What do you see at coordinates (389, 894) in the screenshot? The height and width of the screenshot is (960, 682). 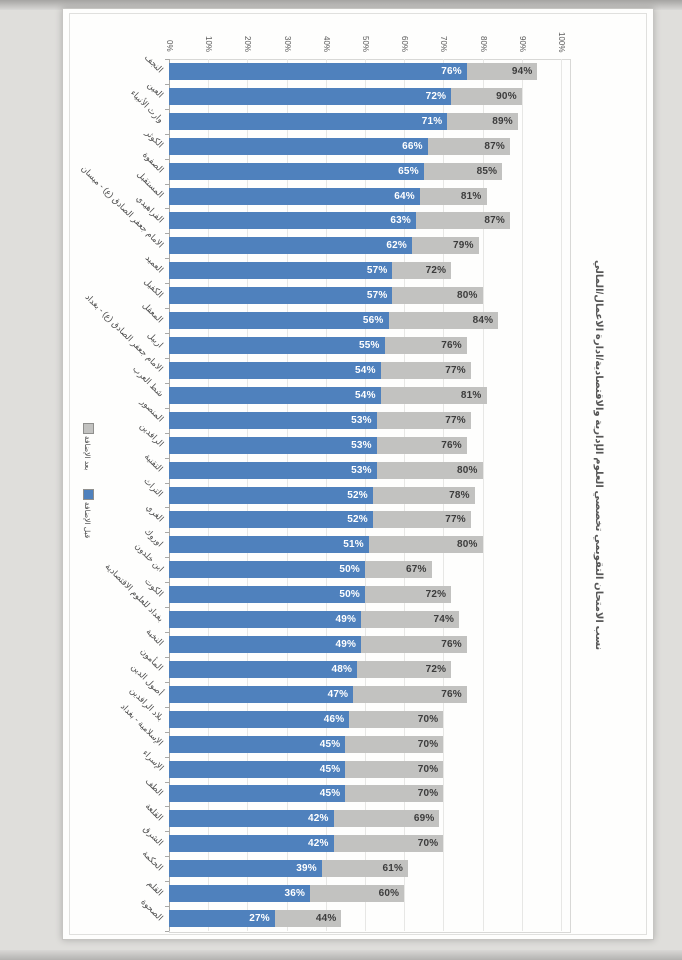 I see `value-label-after: 60%` at bounding box center [389, 894].